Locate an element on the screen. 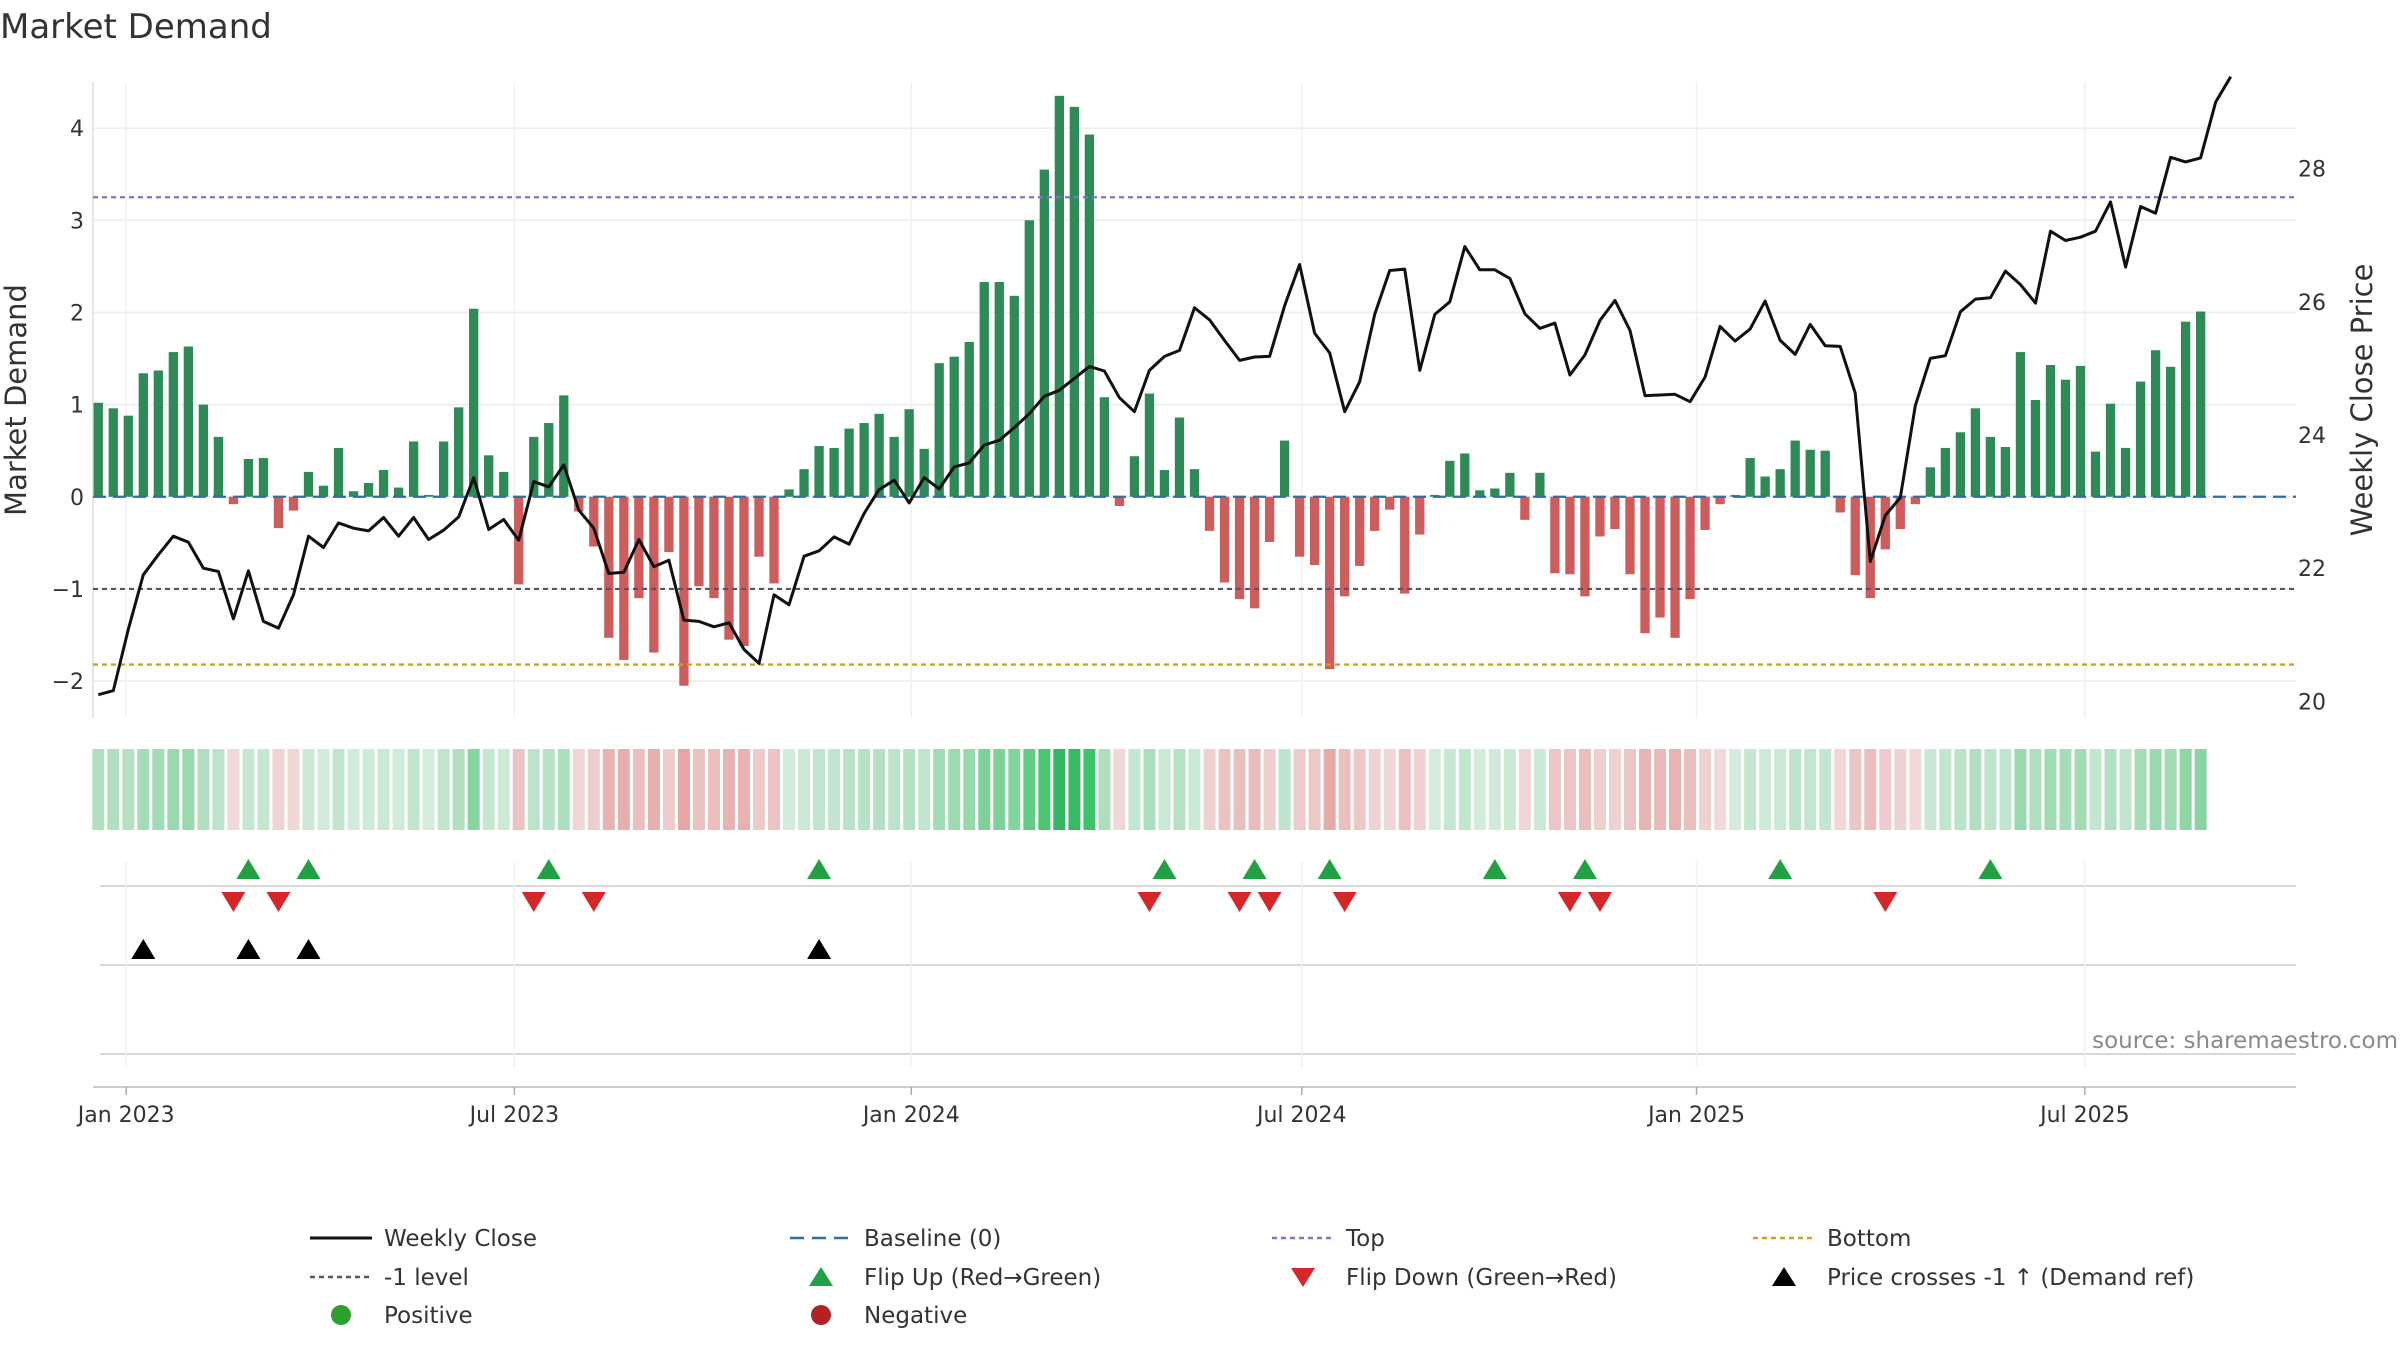  y-tick-6: 4 is located at coordinates (77, 129).